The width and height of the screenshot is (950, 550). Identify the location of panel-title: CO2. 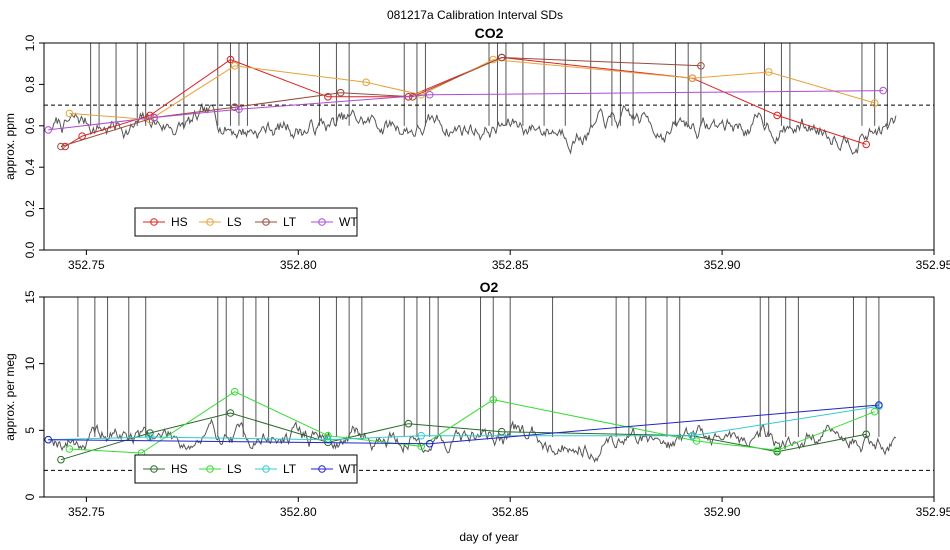
(489, 33).